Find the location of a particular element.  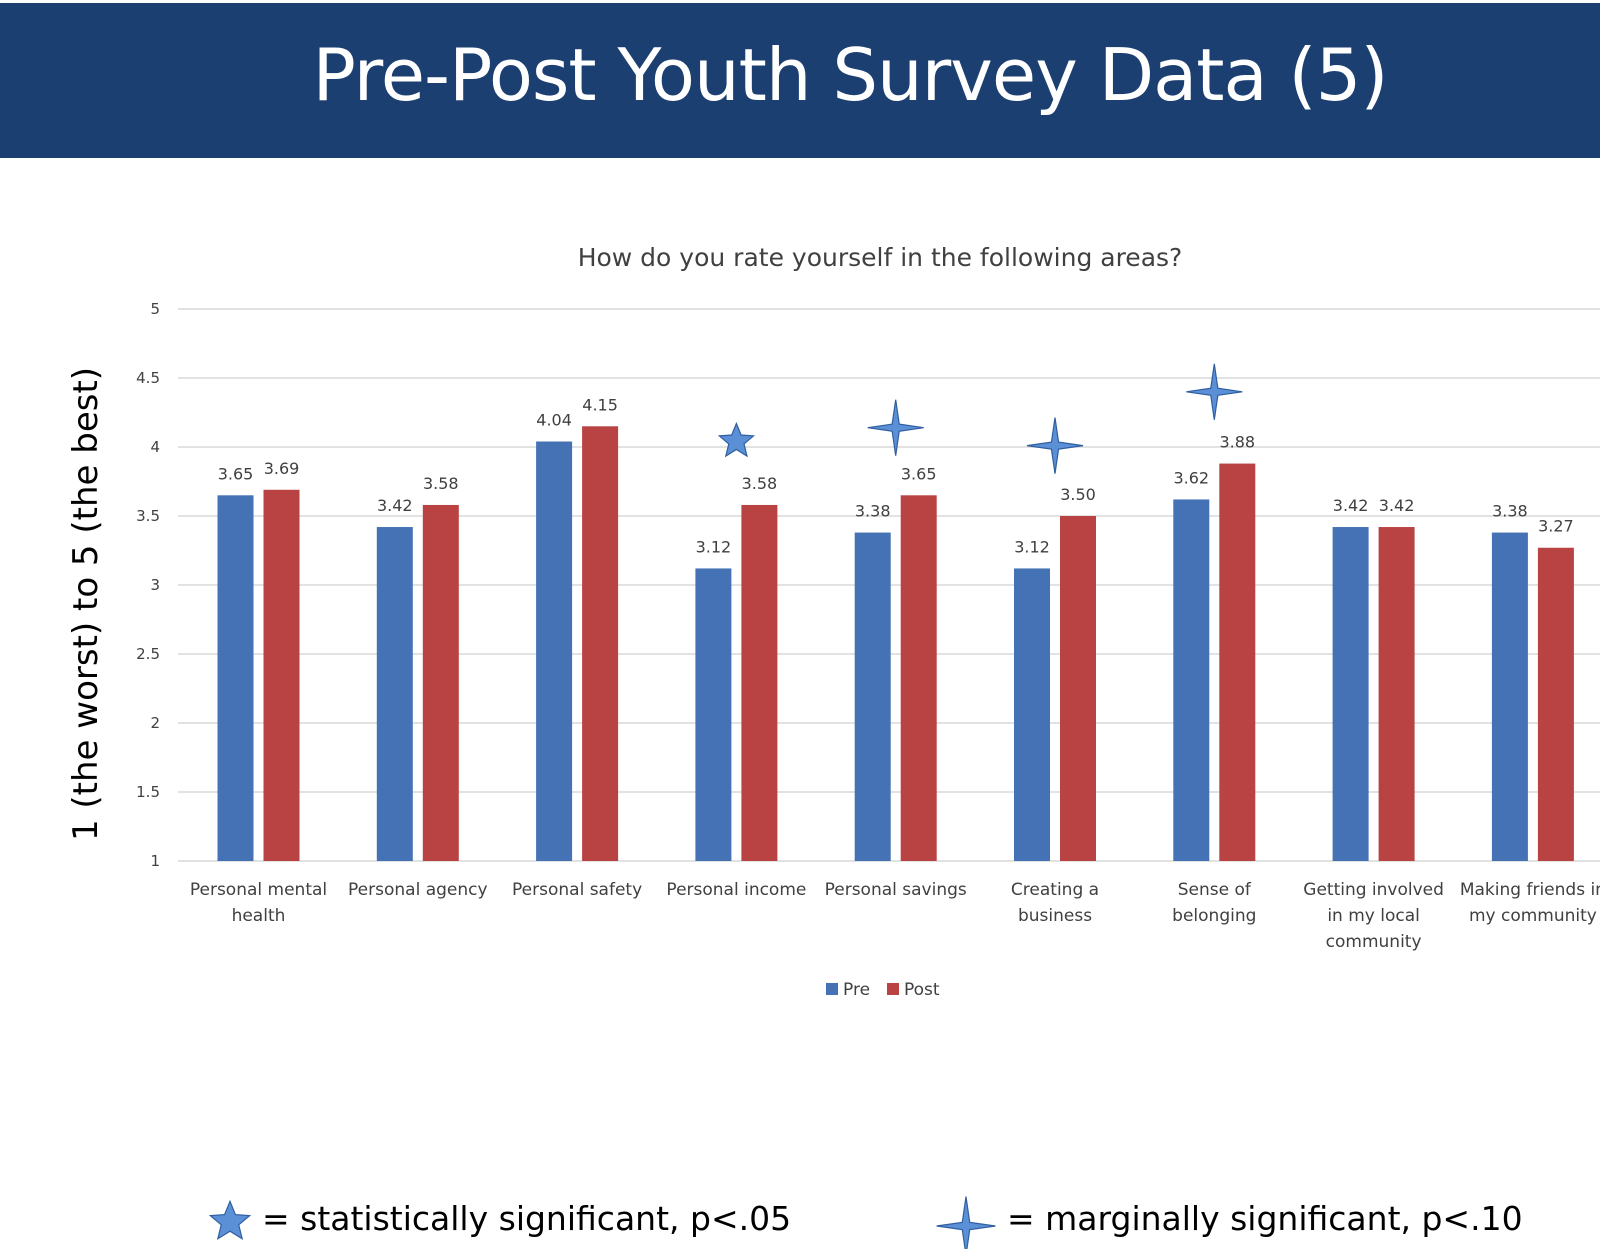

y-tick-label: 2 is located at coordinates (155, 723).